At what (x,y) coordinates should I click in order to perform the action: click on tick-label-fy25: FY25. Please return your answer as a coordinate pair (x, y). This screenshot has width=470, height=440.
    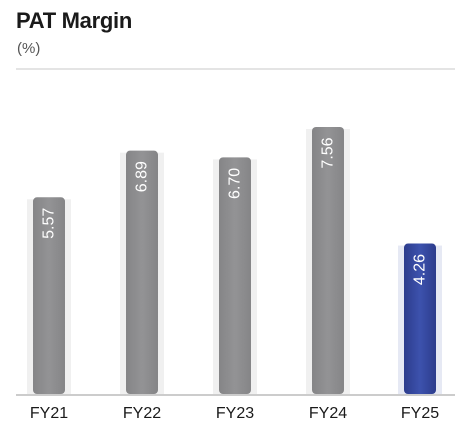
    Looking at the image, I should click on (420, 413).